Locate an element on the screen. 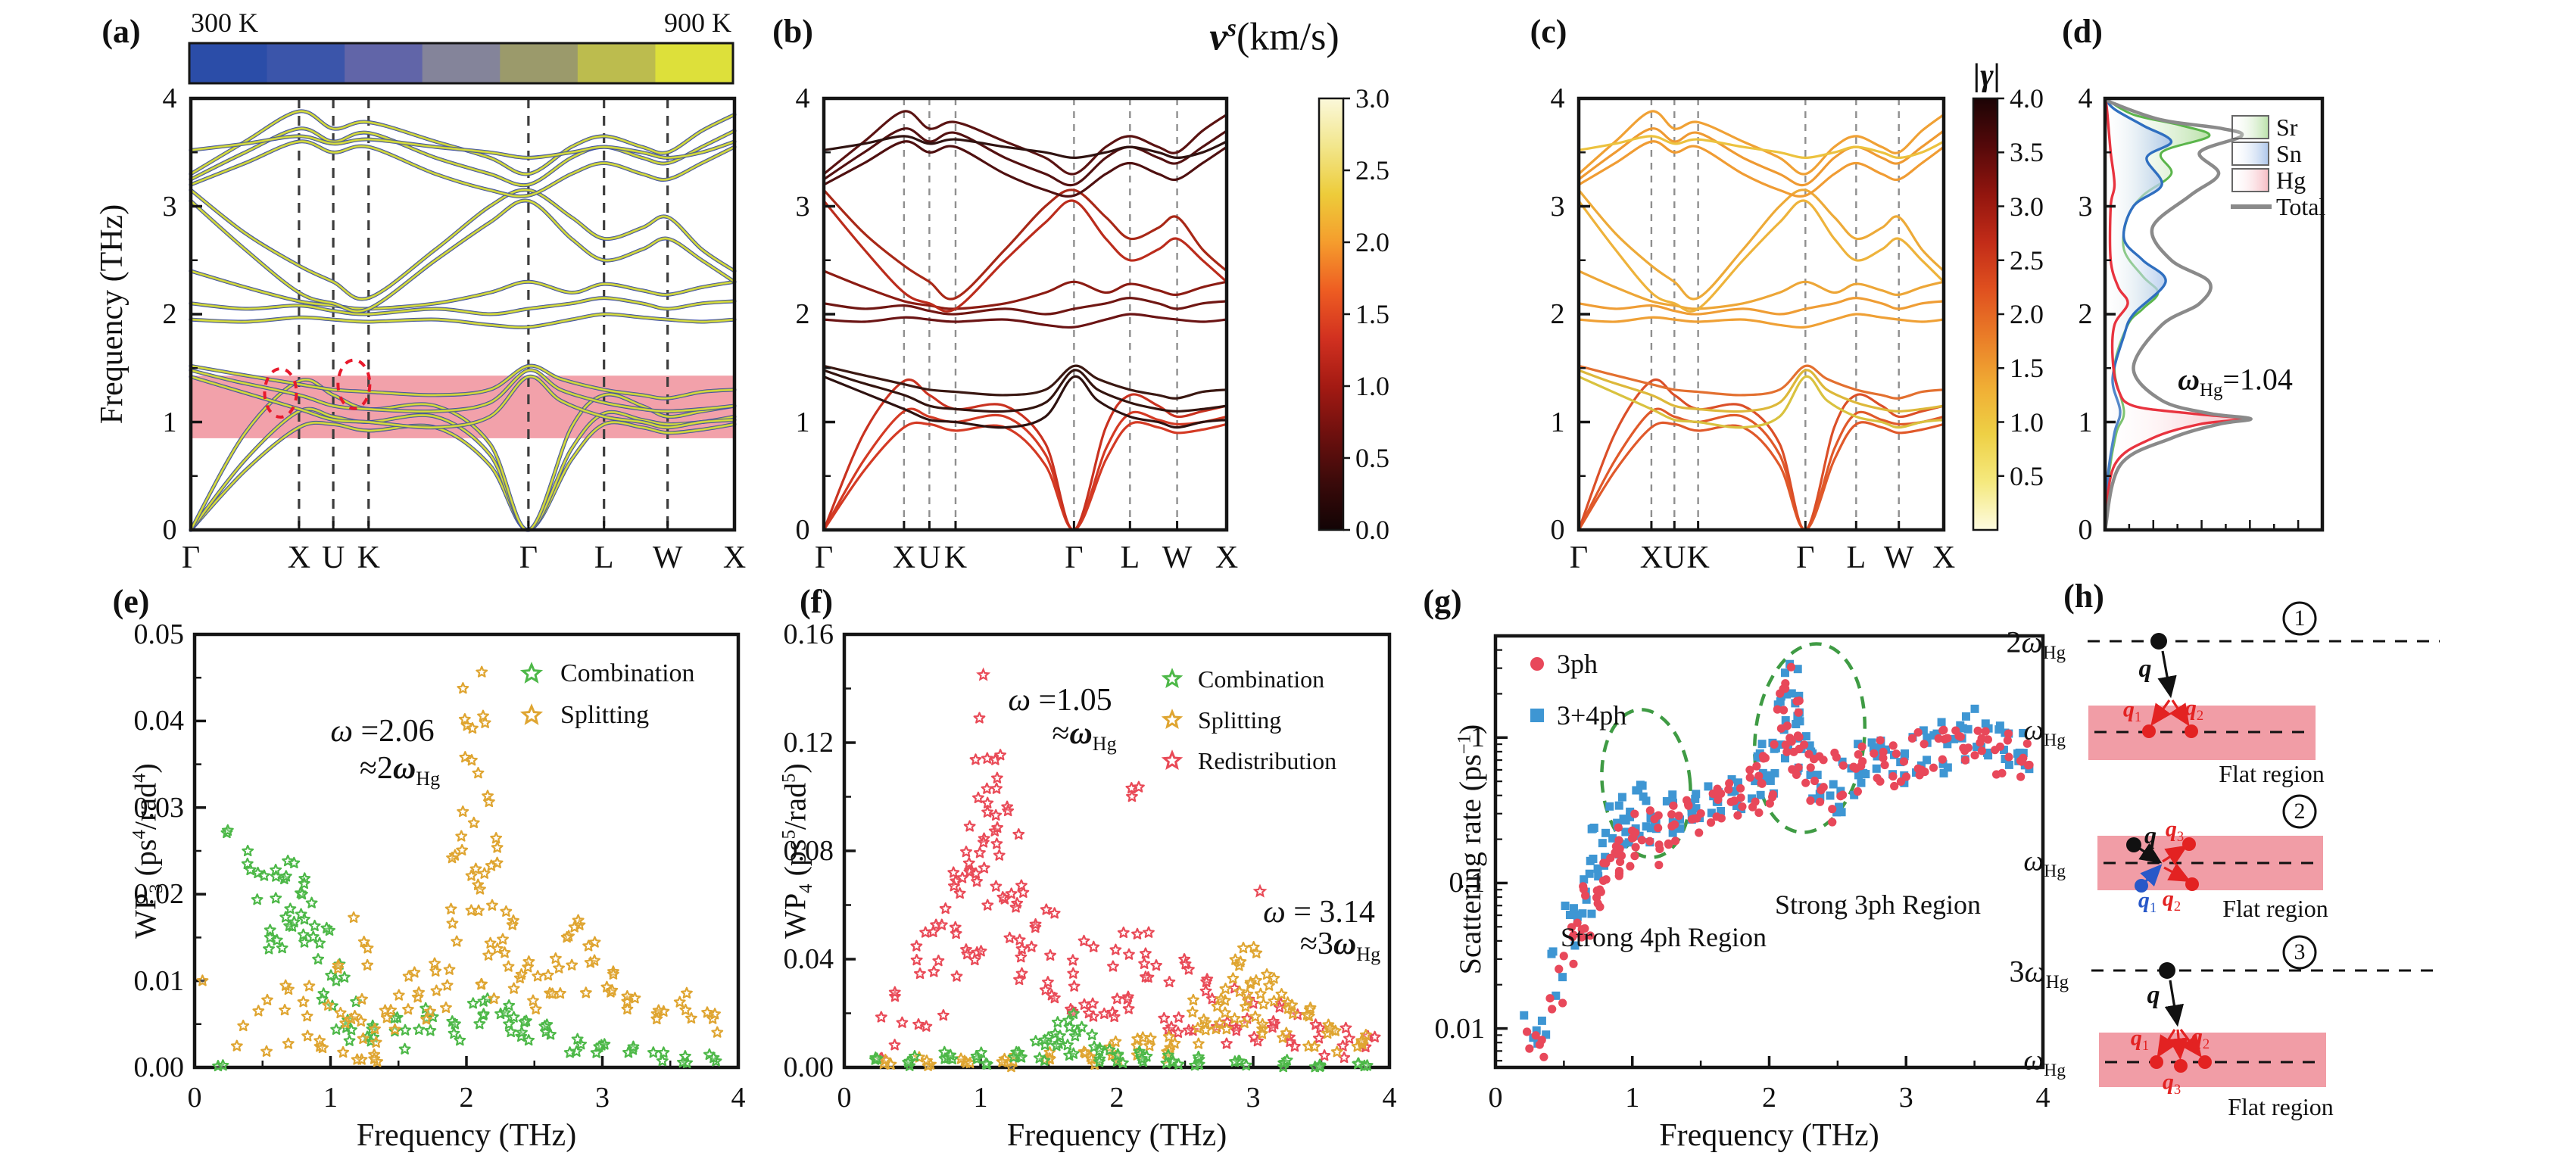 Image resolution: width=2576 pixels, height=1159 pixels. y-tick-label: 0.1 is located at coordinates (1467, 882).